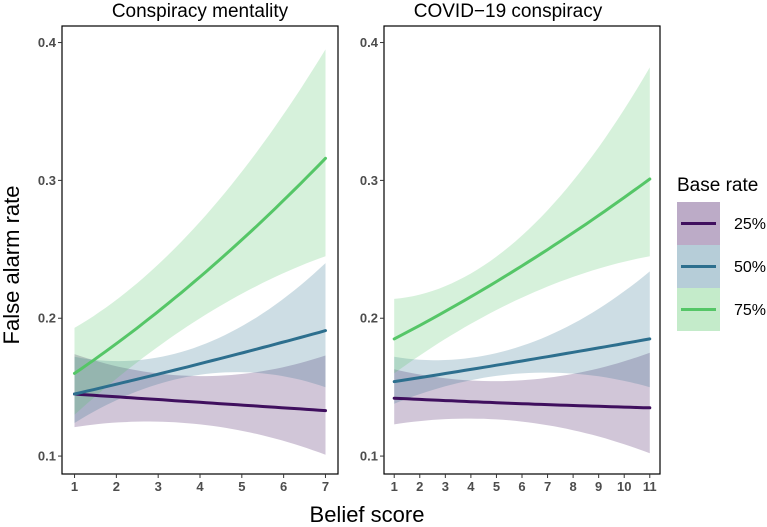 The width and height of the screenshot is (767, 527). Describe the element at coordinates (200, 11) in the screenshot. I see `panel-title: Conspiracy mentality` at that location.